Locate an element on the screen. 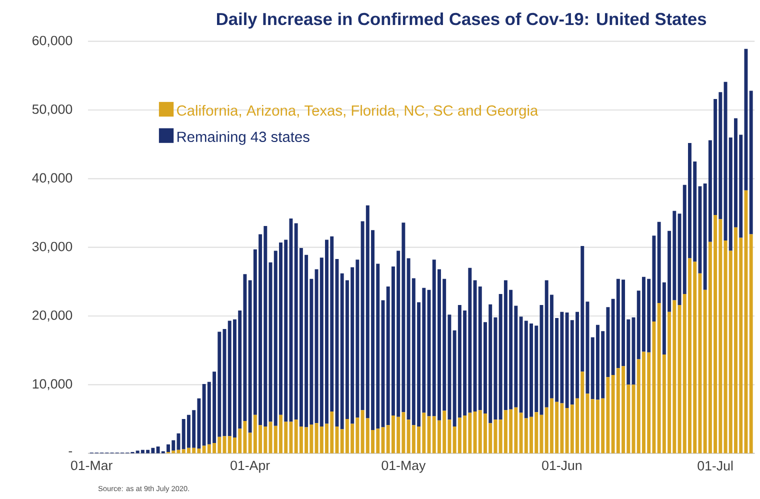 Image resolution: width=760 pixels, height=499 pixels. y-tick-label: 60,000 is located at coordinates (52, 42).